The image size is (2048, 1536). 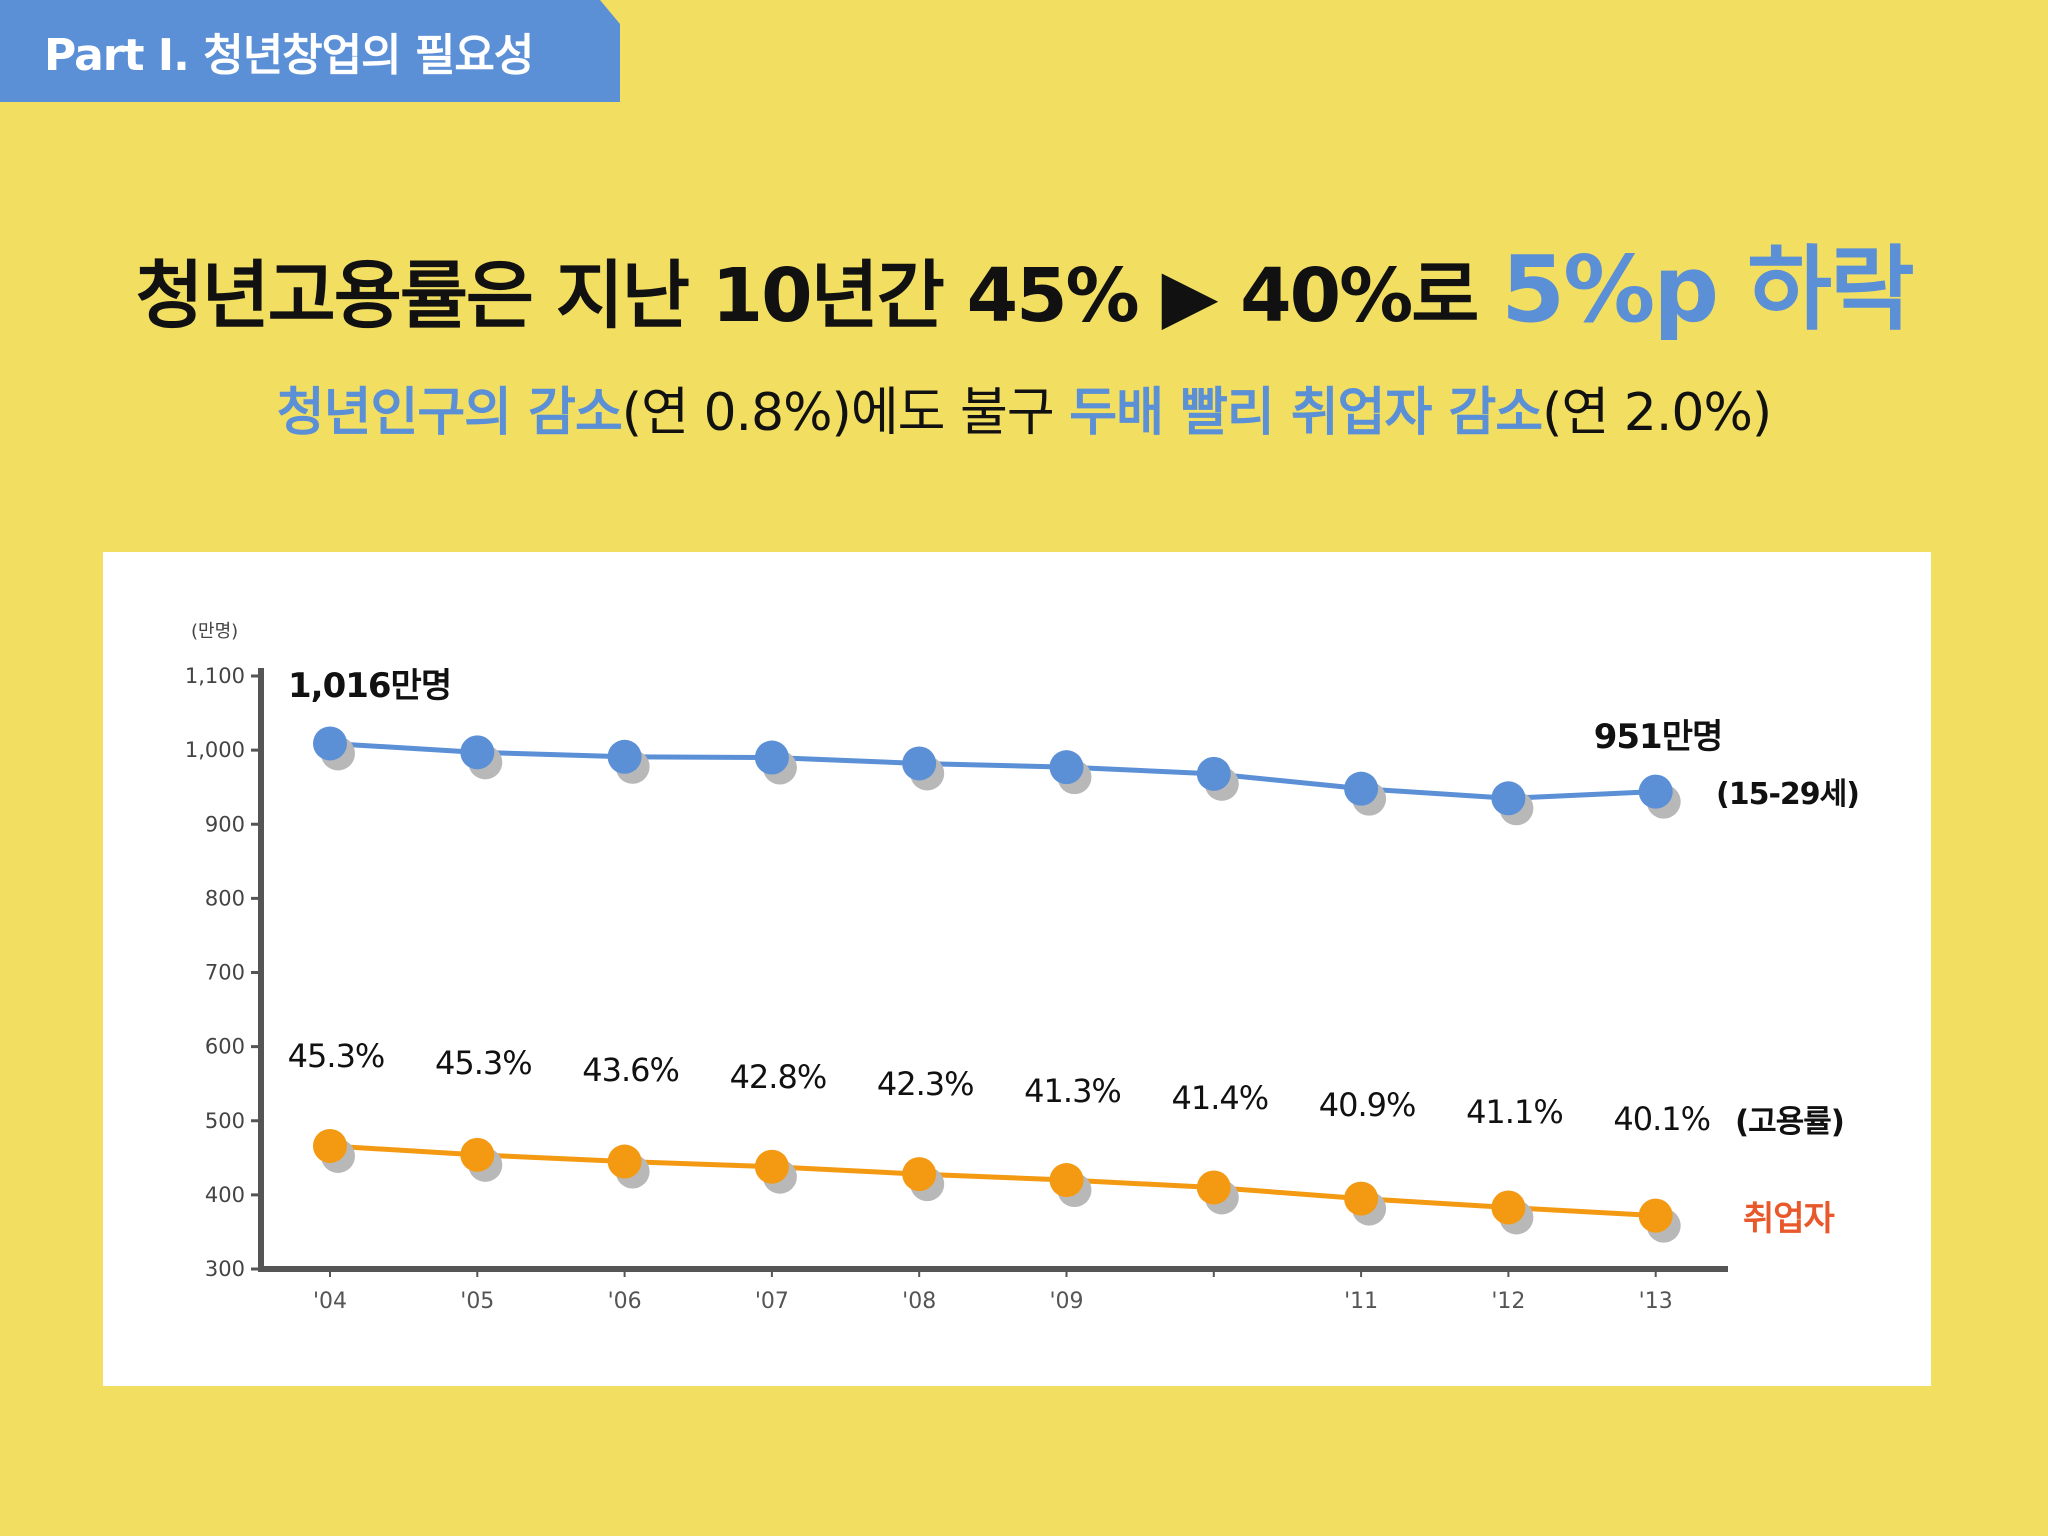 What do you see at coordinates (215, 750) in the screenshot?
I see `y-tick-label: 1,000` at bounding box center [215, 750].